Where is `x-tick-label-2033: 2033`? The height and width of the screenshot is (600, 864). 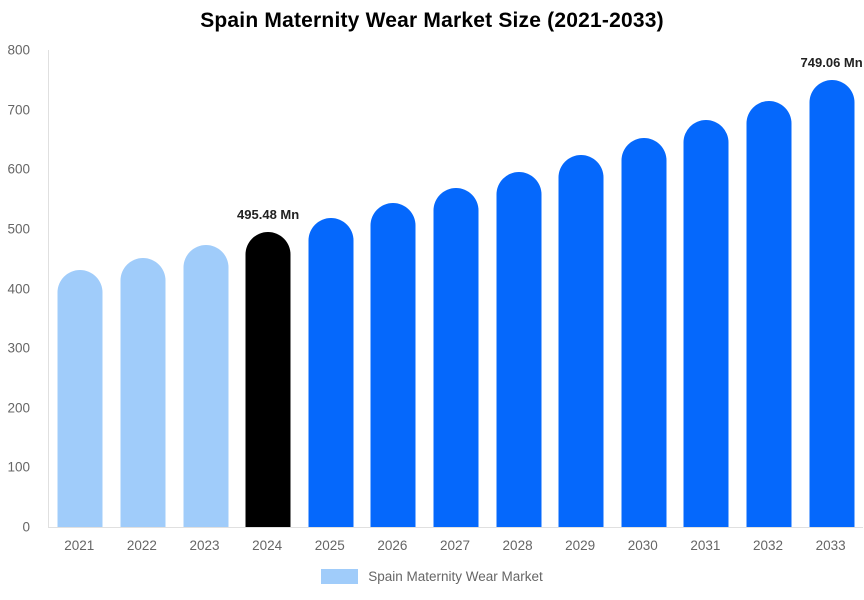
x-tick-label-2033: 2033 is located at coordinates (830, 545).